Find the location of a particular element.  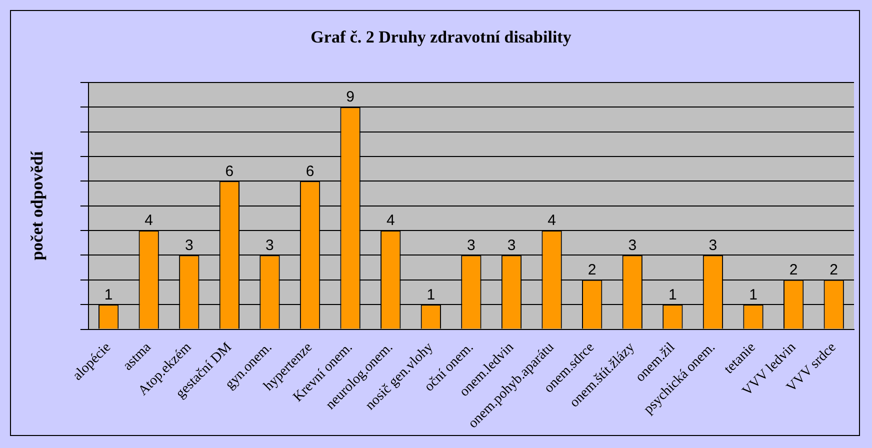

y-axis-title: počet odpovědí is located at coordinates (37, 205).